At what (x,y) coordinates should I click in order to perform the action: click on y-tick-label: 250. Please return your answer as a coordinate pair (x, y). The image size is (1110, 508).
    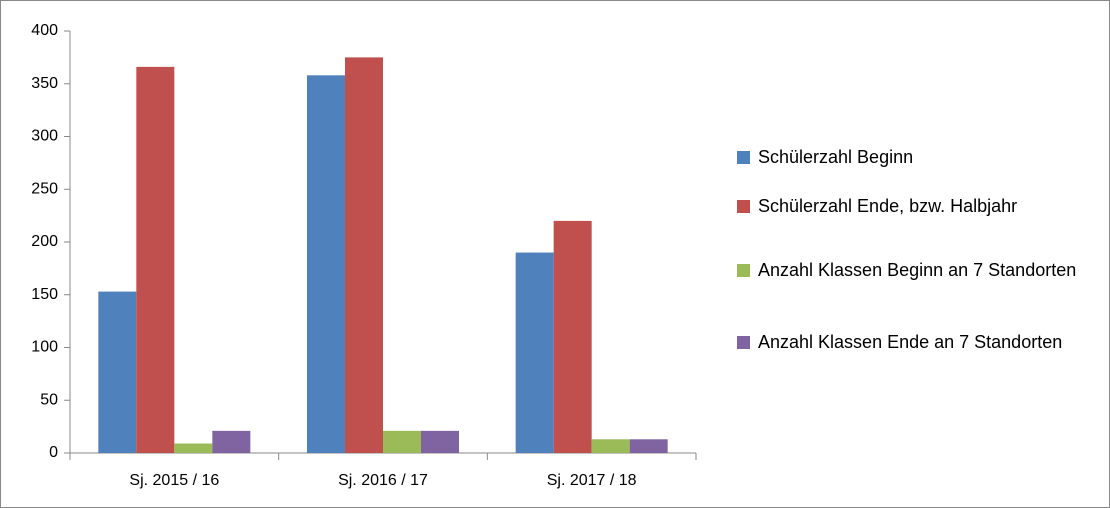
    Looking at the image, I should click on (44, 188).